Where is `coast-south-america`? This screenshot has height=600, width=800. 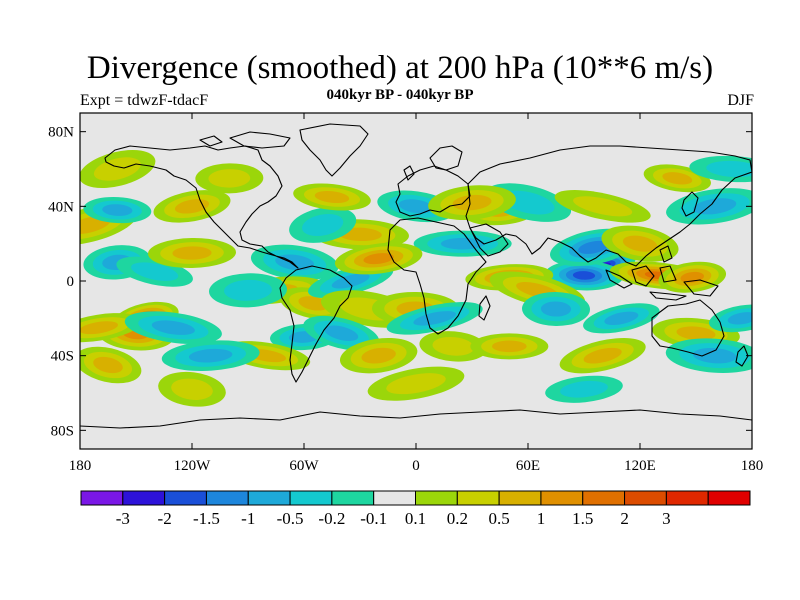
coast-south-america is located at coordinates (316, 324).